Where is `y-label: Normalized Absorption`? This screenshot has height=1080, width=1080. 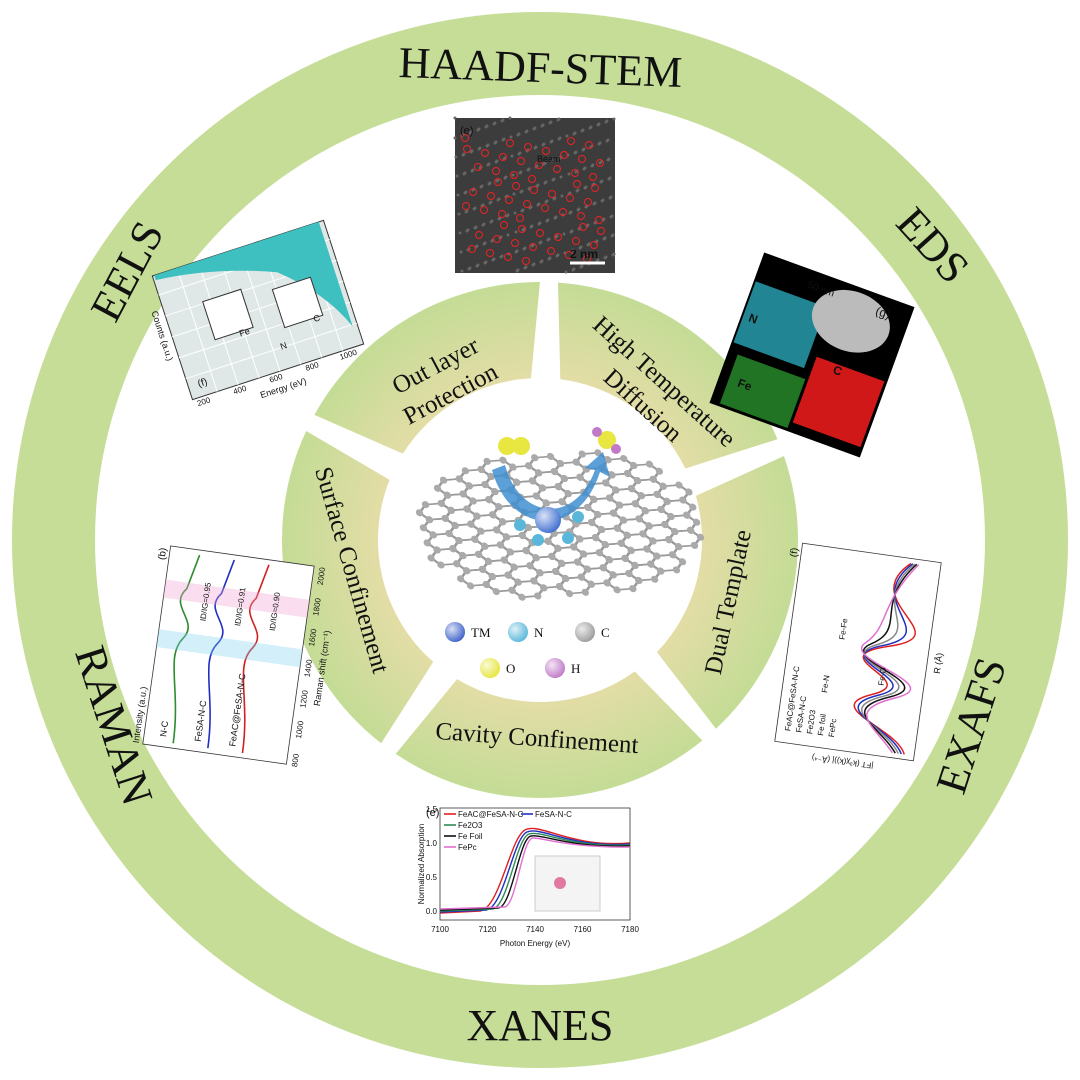
y-label: Normalized Absorption is located at coordinates (421, 864).